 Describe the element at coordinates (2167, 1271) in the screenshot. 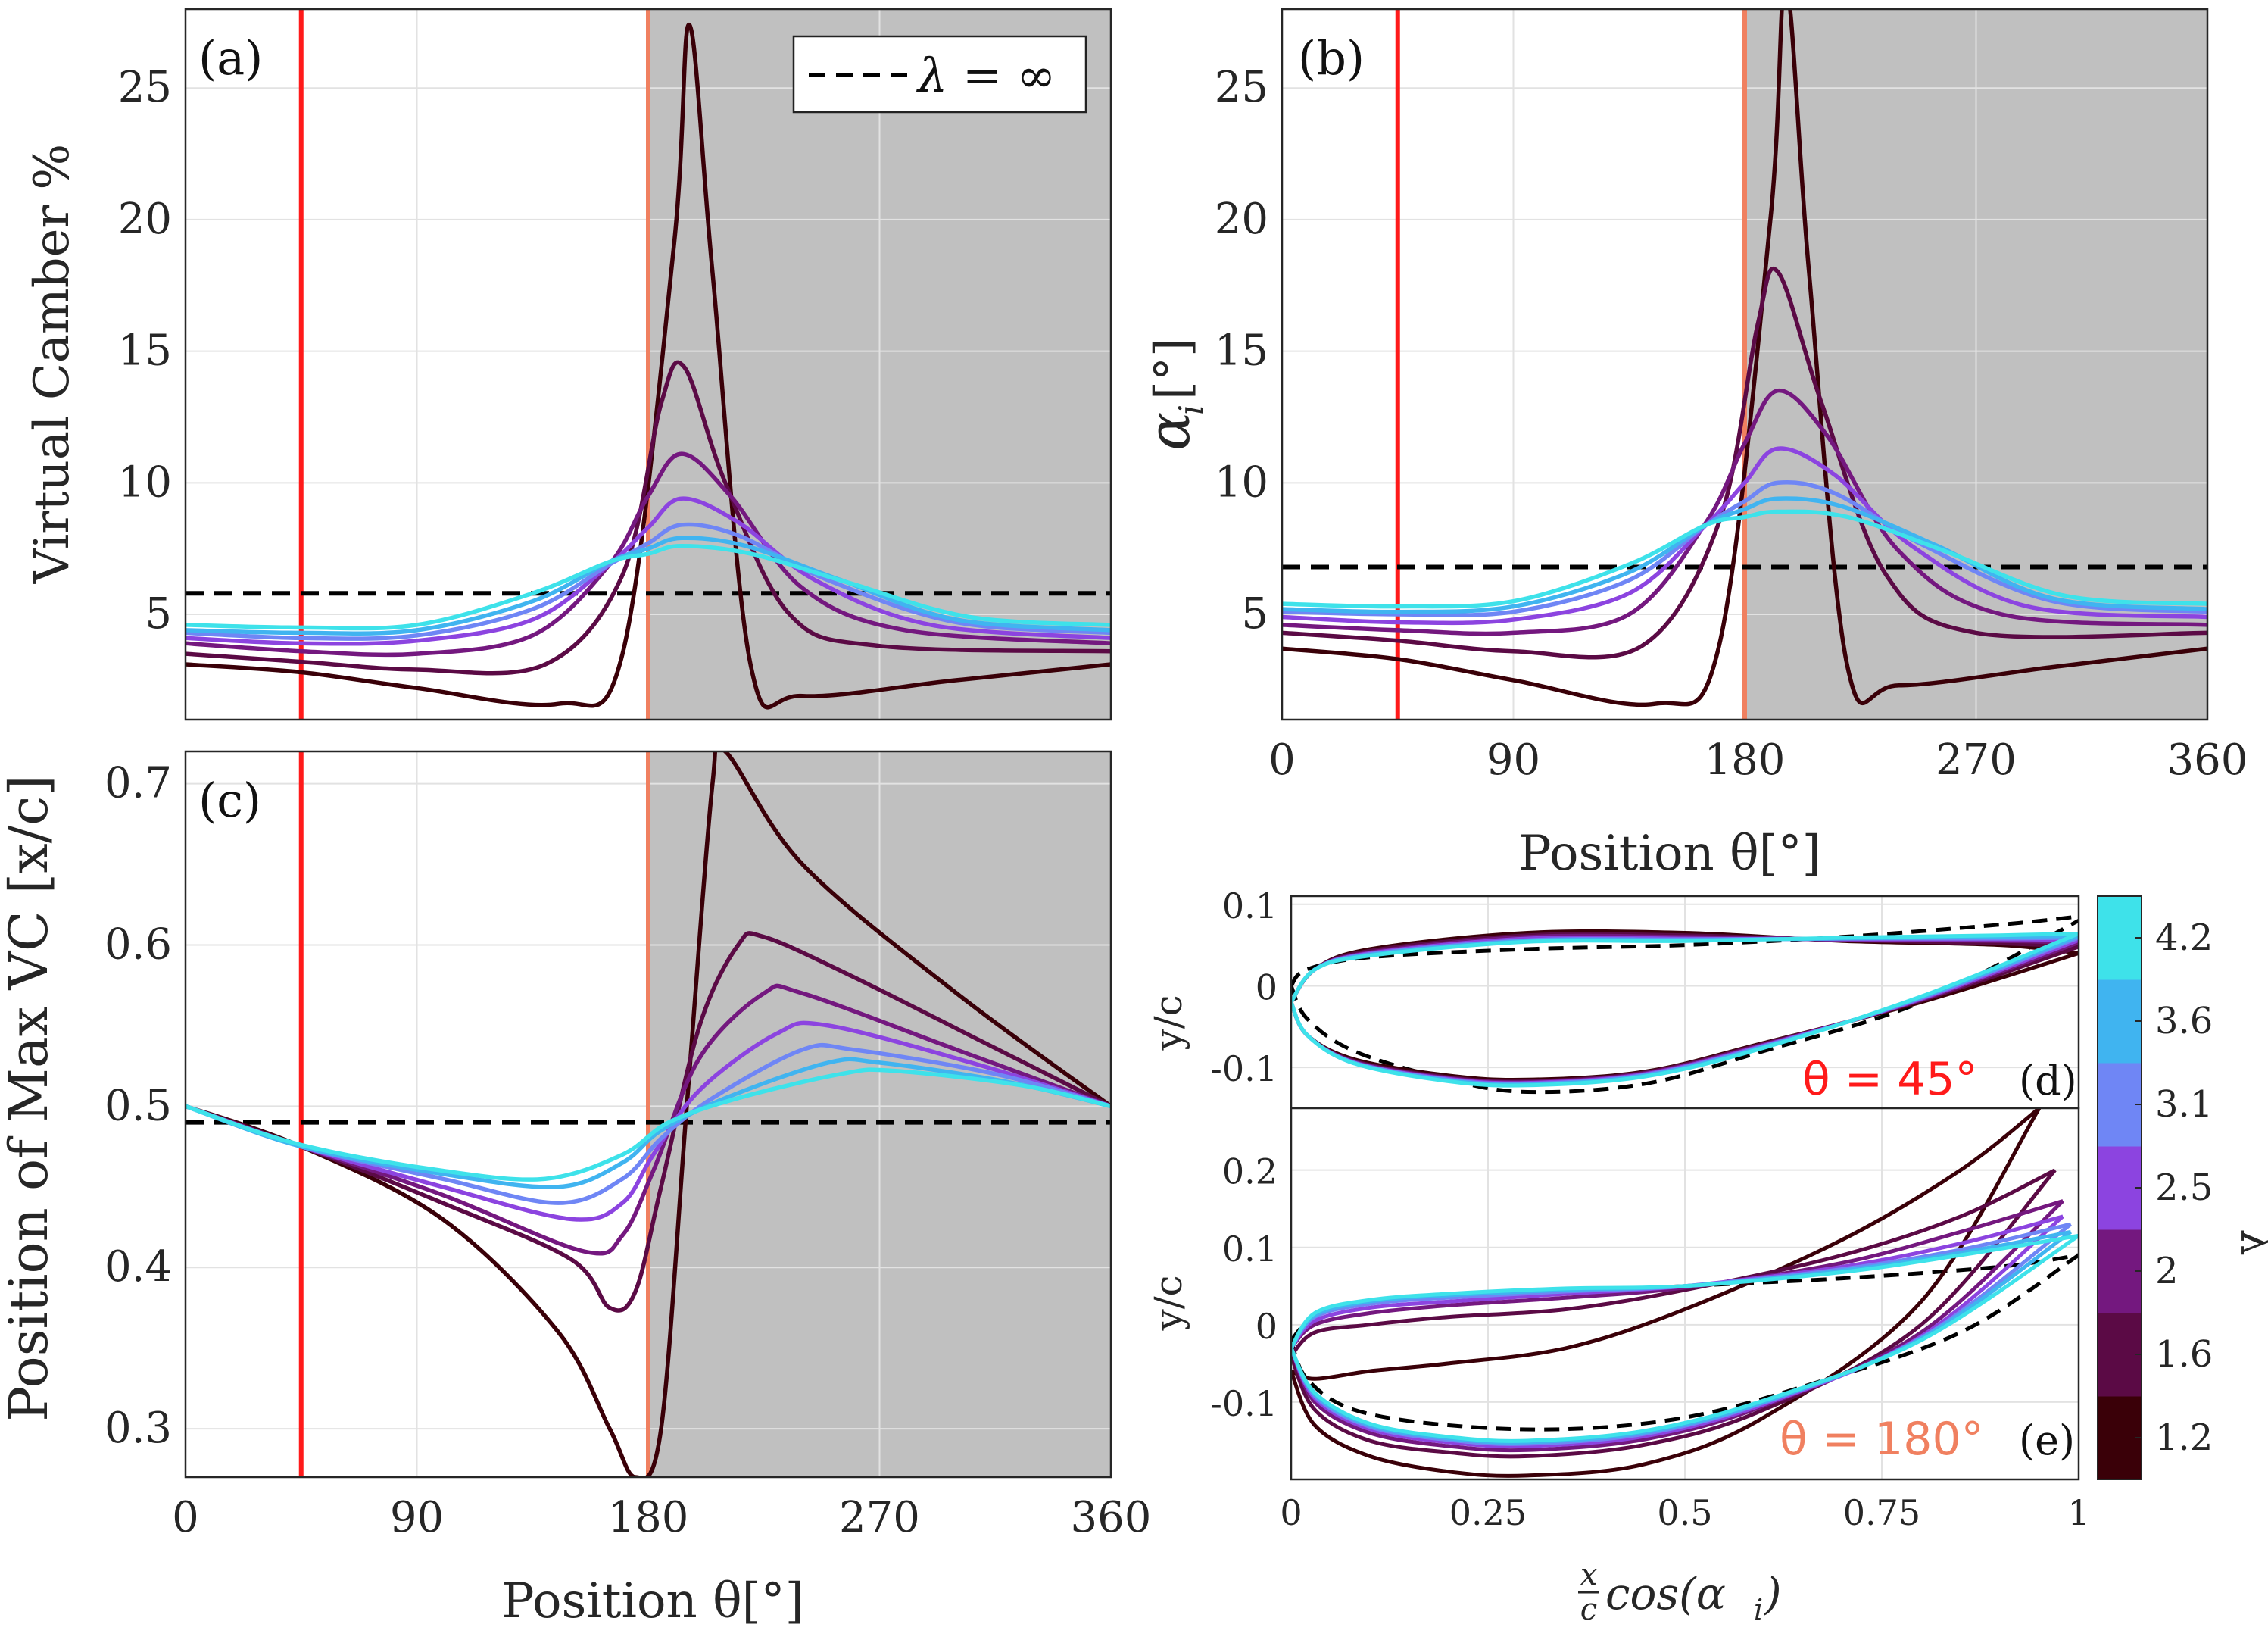

I see `colorbar-tick-label-2: 2` at that location.